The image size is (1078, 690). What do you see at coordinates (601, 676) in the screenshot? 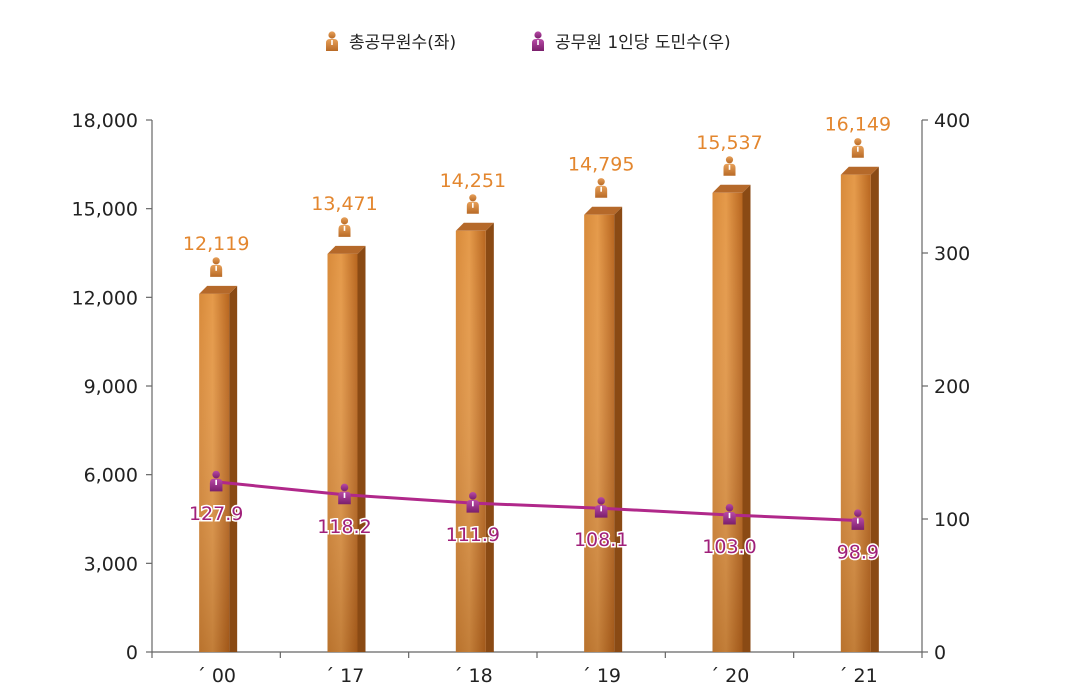
I see `x-tick-label: ´ 19` at bounding box center [601, 676].